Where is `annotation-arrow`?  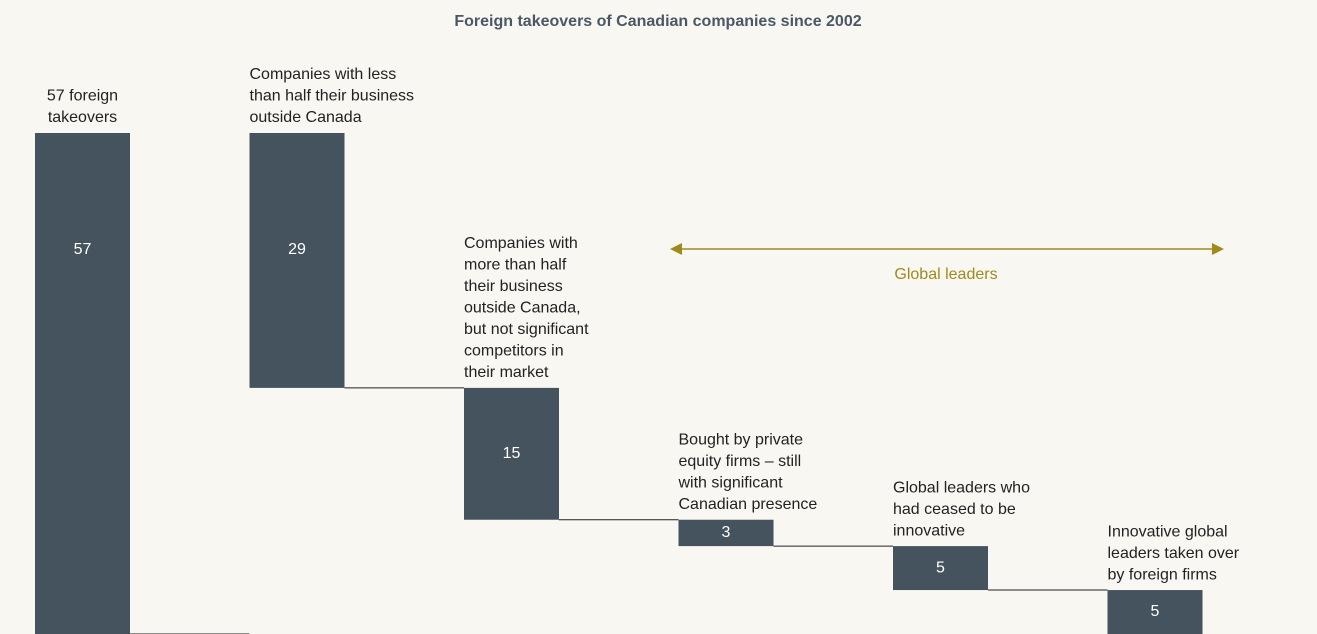 annotation-arrow is located at coordinates (947, 249).